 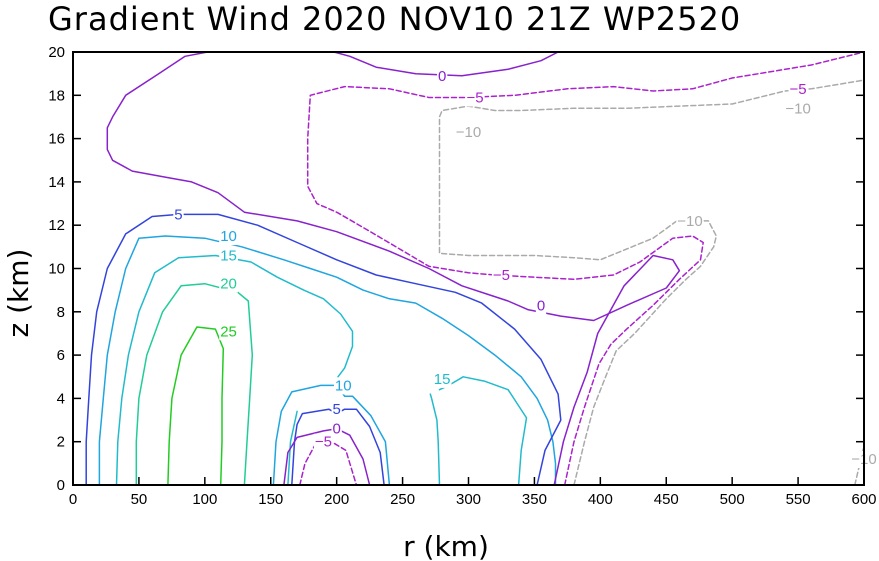 I want to click on y-tick-label: 6, so click(x=61, y=355).